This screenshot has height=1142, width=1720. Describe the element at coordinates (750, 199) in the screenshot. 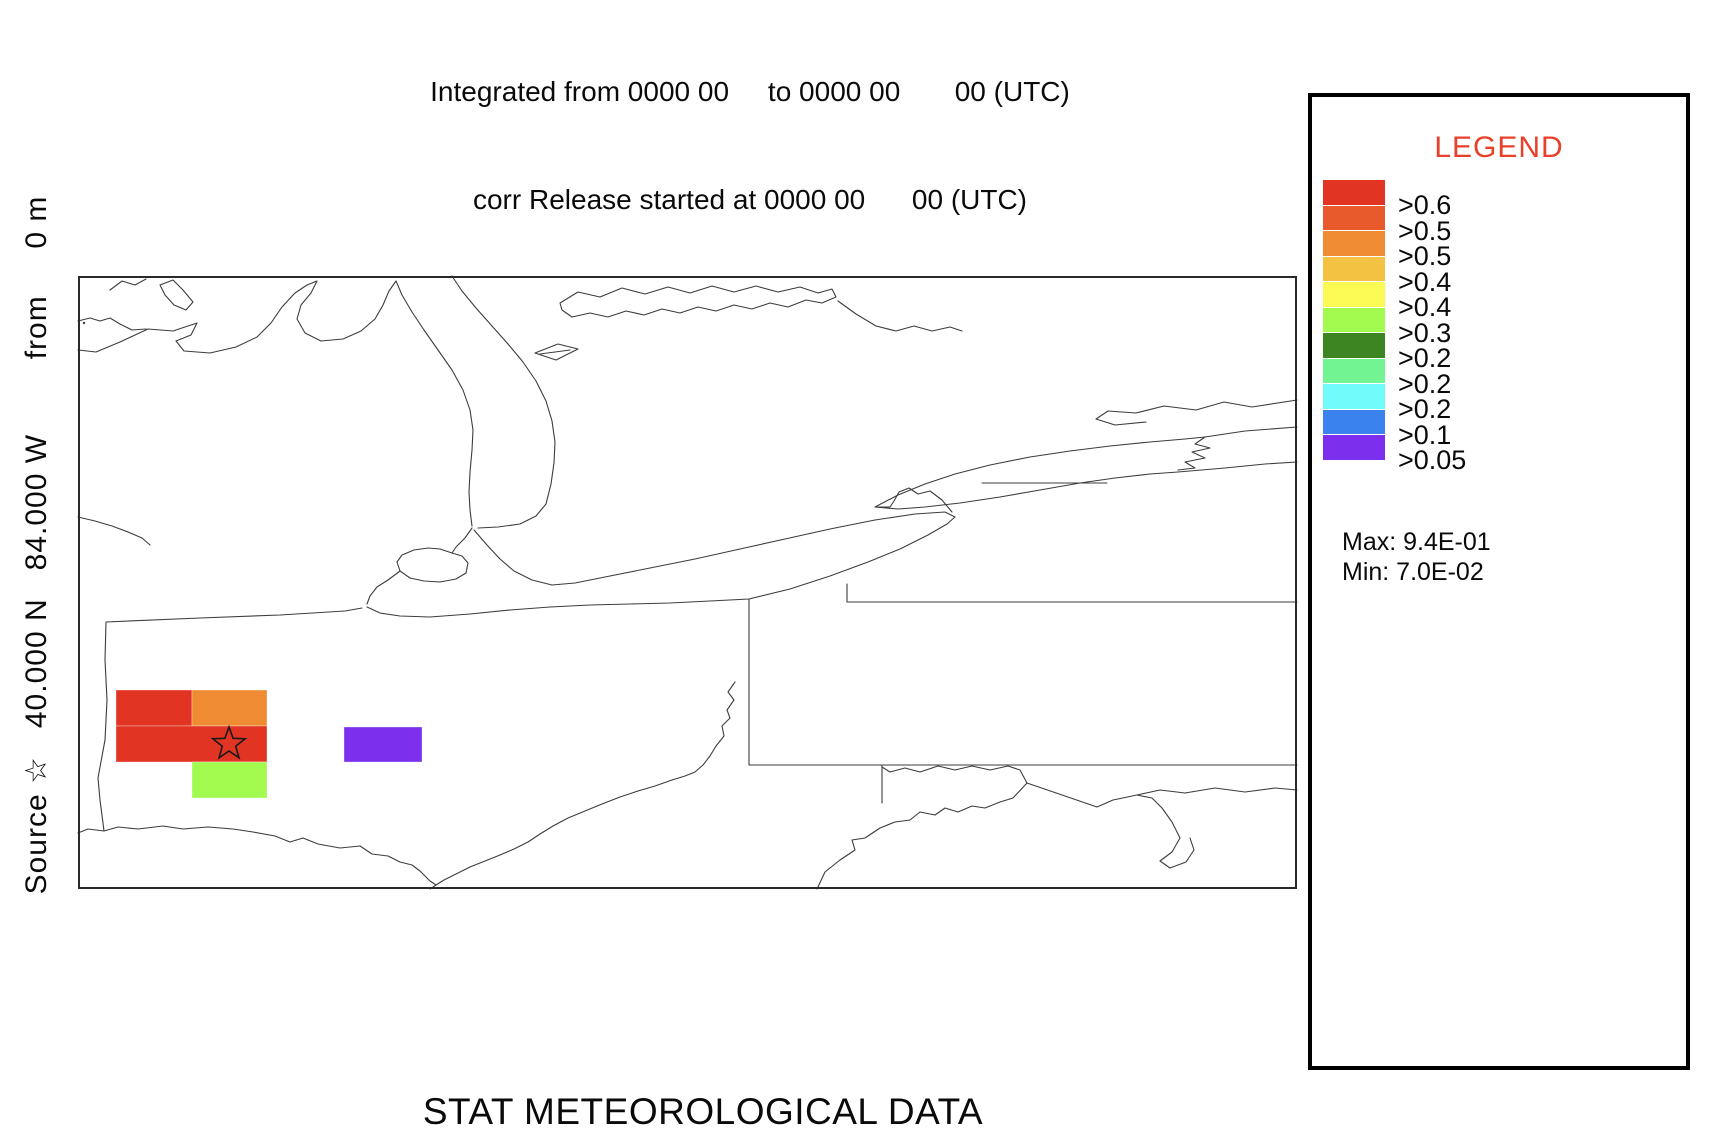

I see `title-line2: corr Release started at 0000 00 00 (UTC)` at that location.